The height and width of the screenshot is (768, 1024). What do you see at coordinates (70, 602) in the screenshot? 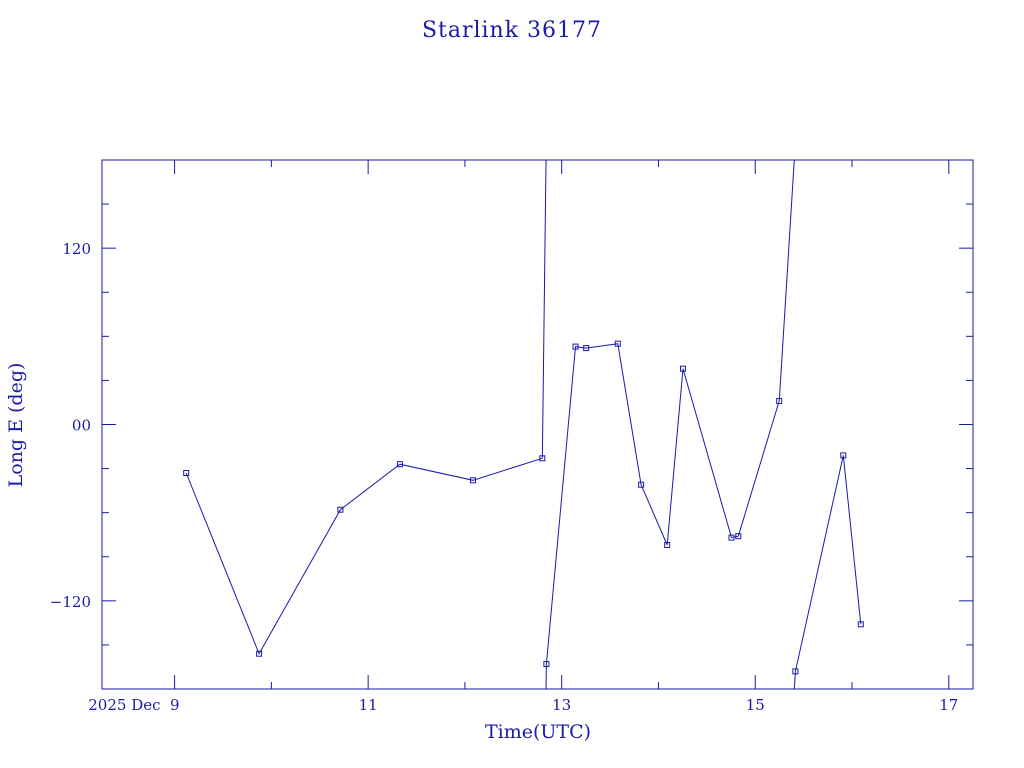
I see `y-tick-label: −120` at bounding box center [70, 602].